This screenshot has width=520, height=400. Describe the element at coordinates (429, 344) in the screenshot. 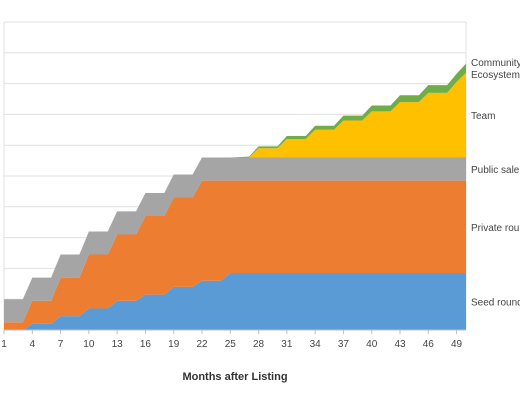

I see `x-tick-label: 46` at that location.